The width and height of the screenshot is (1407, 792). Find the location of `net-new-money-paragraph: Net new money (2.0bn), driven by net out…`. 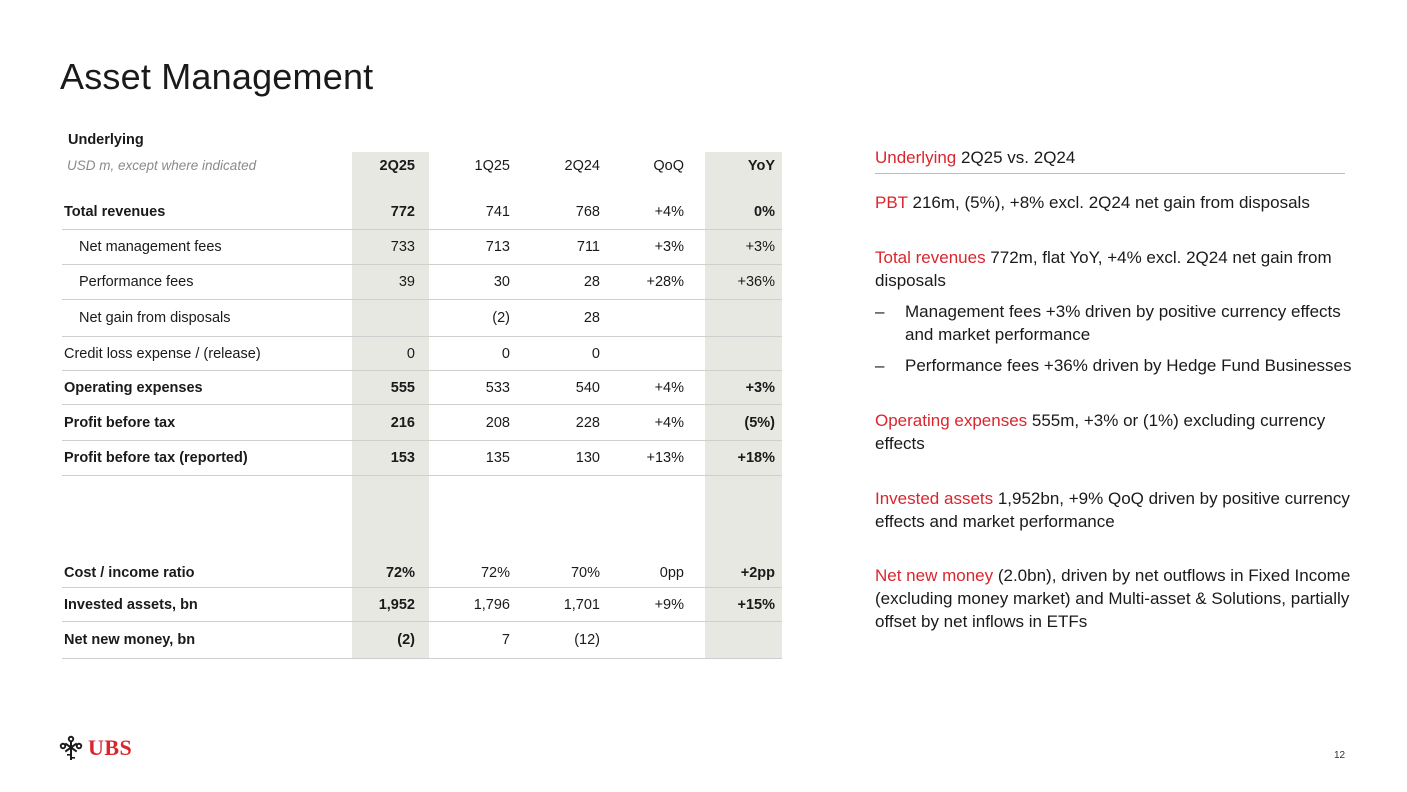

net-new-money-paragraph: Net new money (2.0bn), driven by net out… is located at coordinates (1116, 598).